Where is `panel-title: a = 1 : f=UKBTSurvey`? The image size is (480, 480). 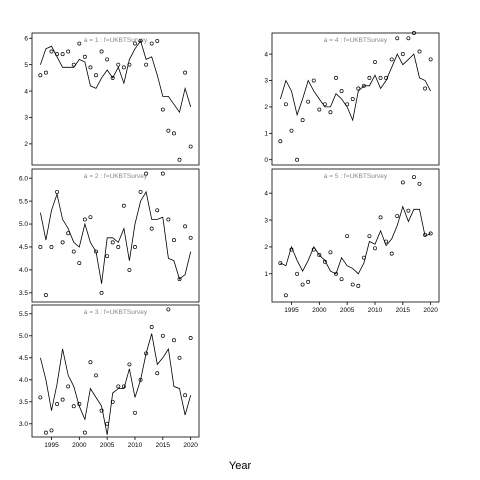 panel-title: a = 1 : f=UKBTSurvey is located at coordinates (116, 40).